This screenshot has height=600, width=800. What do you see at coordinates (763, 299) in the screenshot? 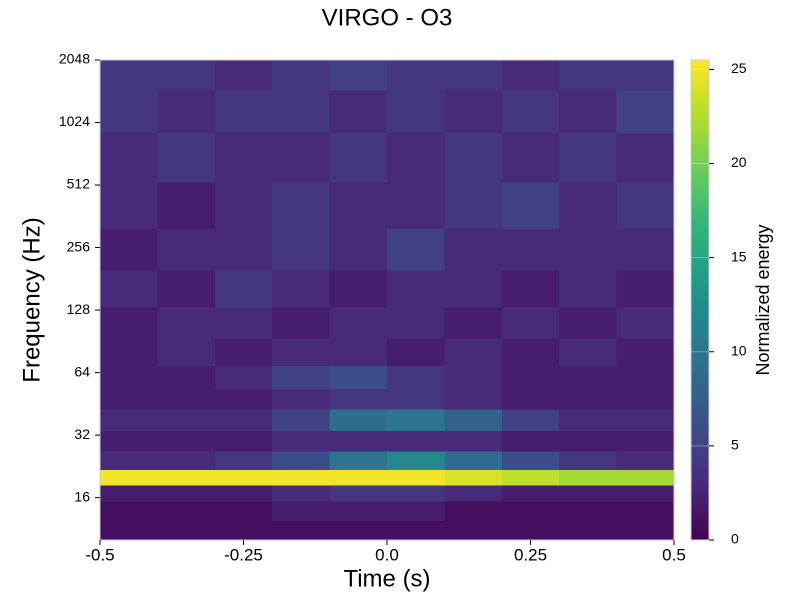
I see `colorbar-label: Normalized energy` at bounding box center [763, 299].